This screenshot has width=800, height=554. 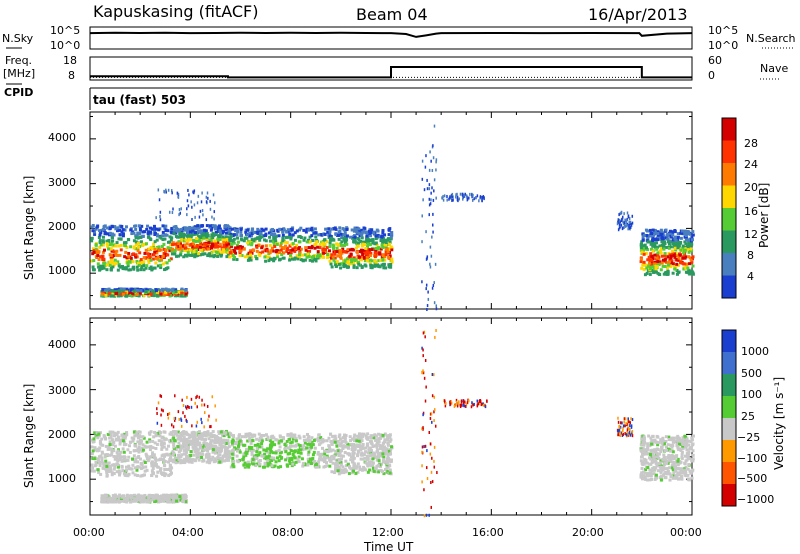 I want to click on freq-label: Freq., so click(x=19, y=60).